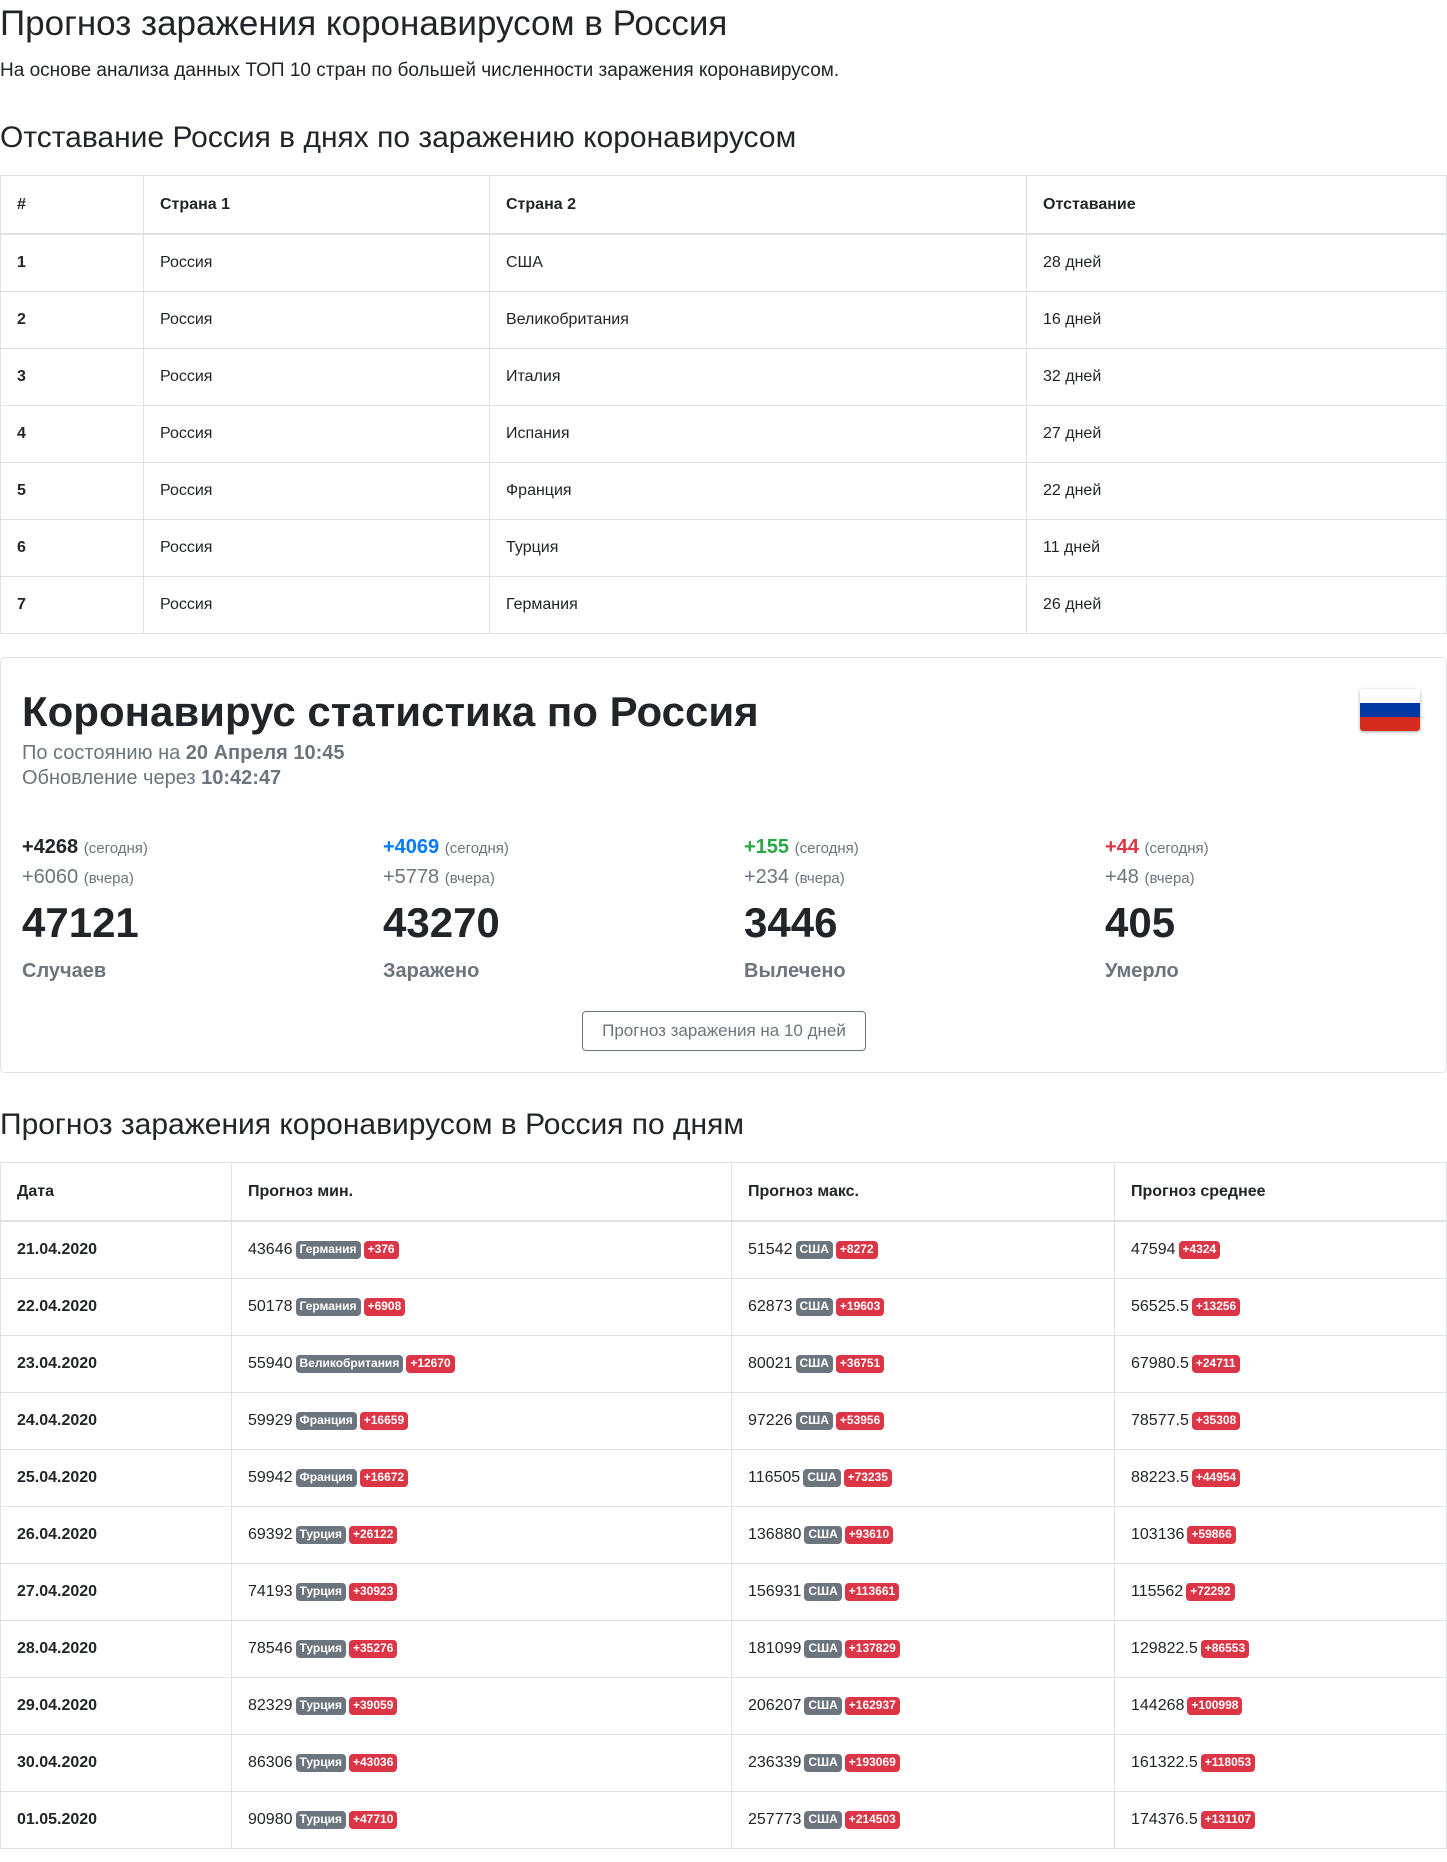 The width and height of the screenshot is (1447, 1862). What do you see at coordinates (867, 1478) in the screenshot?
I see `delta-badge: +73235` at bounding box center [867, 1478].